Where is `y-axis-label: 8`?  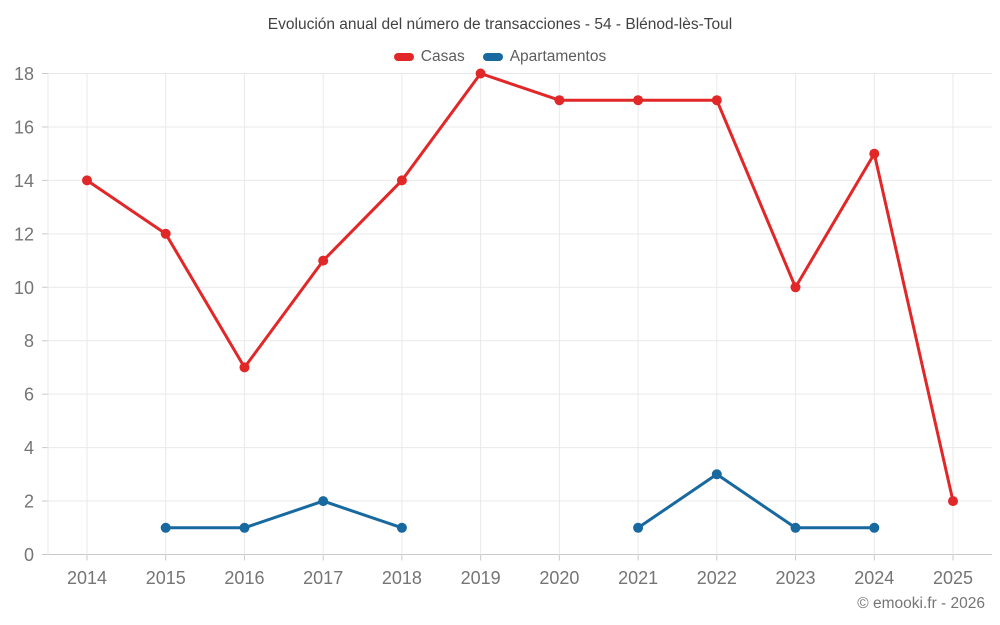 y-axis-label: 8 is located at coordinates (29, 341).